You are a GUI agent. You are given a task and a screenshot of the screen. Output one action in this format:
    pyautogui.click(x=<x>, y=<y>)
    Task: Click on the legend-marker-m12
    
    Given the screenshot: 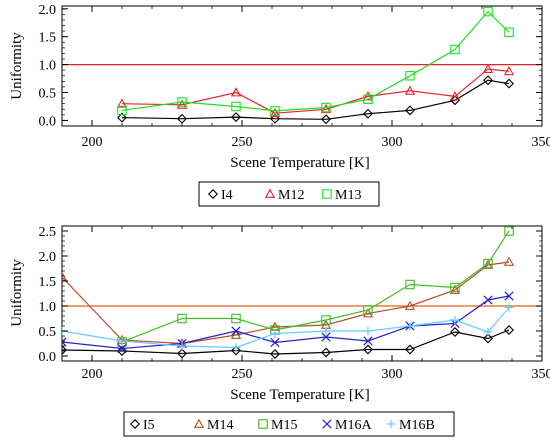 What is the action you would take?
    pyautogui.click(x=270, y=193)
    